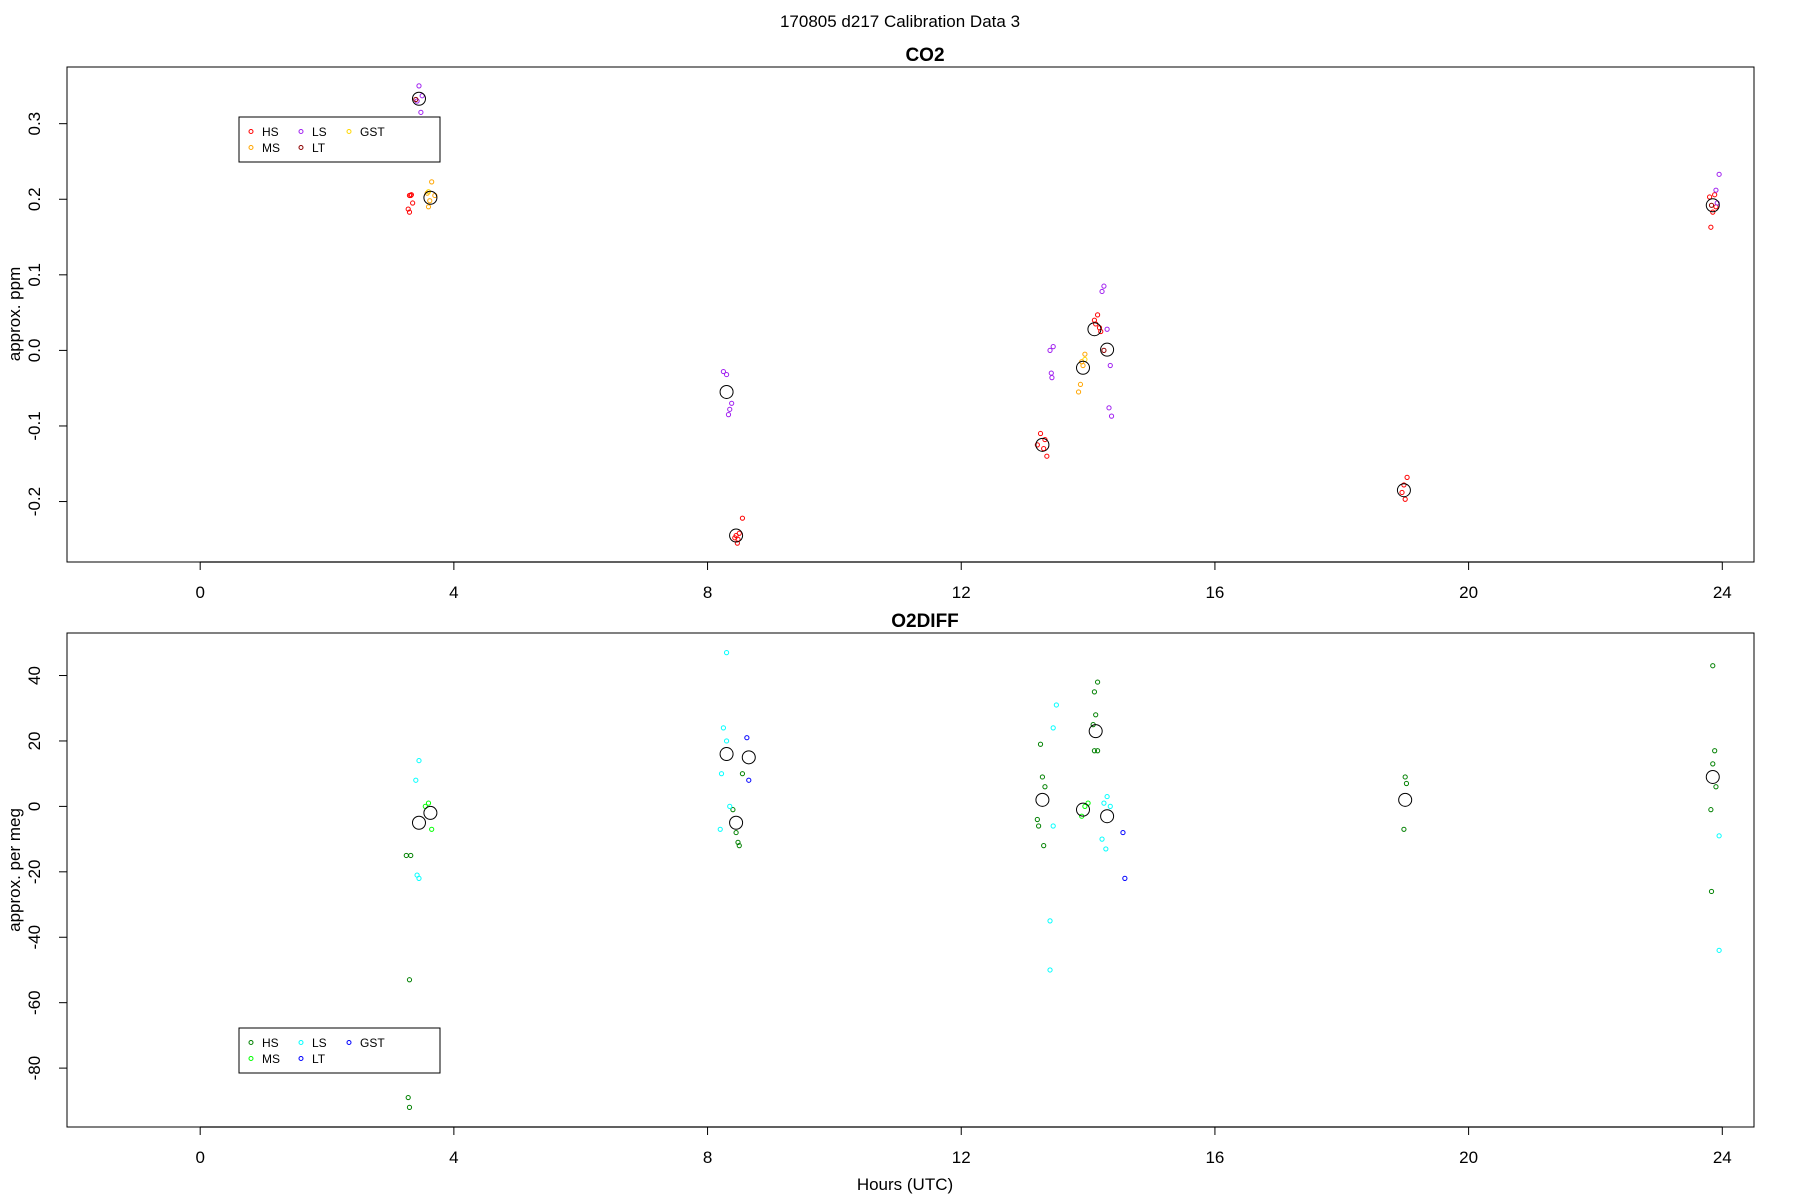 This screenshot has width=1800, height=1200. I want to click on o2diff-x-tick-label: 12, so click(961, 1157).